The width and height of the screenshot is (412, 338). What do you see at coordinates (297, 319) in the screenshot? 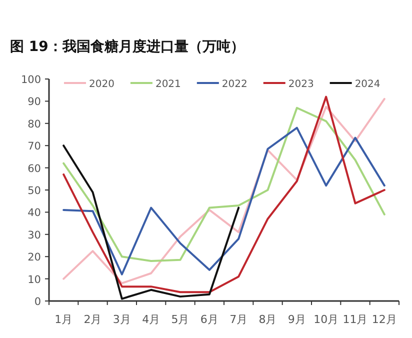
I see `x-tick-label: 9月` at bounding box center [297, 319].